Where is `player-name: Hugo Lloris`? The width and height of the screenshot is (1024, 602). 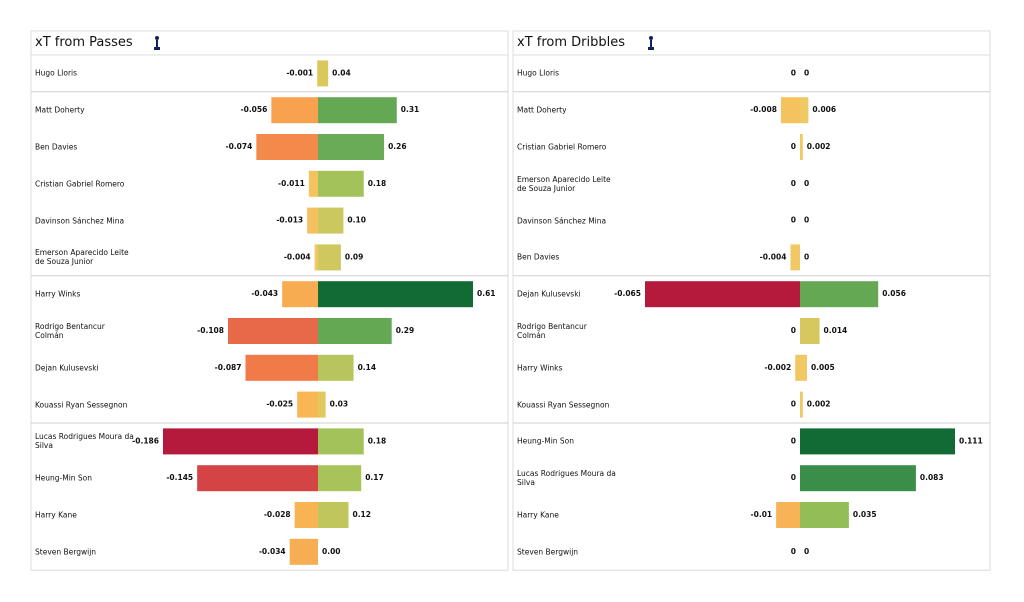
player-name: Hugo Lloris is located at coordinates (56, 73).